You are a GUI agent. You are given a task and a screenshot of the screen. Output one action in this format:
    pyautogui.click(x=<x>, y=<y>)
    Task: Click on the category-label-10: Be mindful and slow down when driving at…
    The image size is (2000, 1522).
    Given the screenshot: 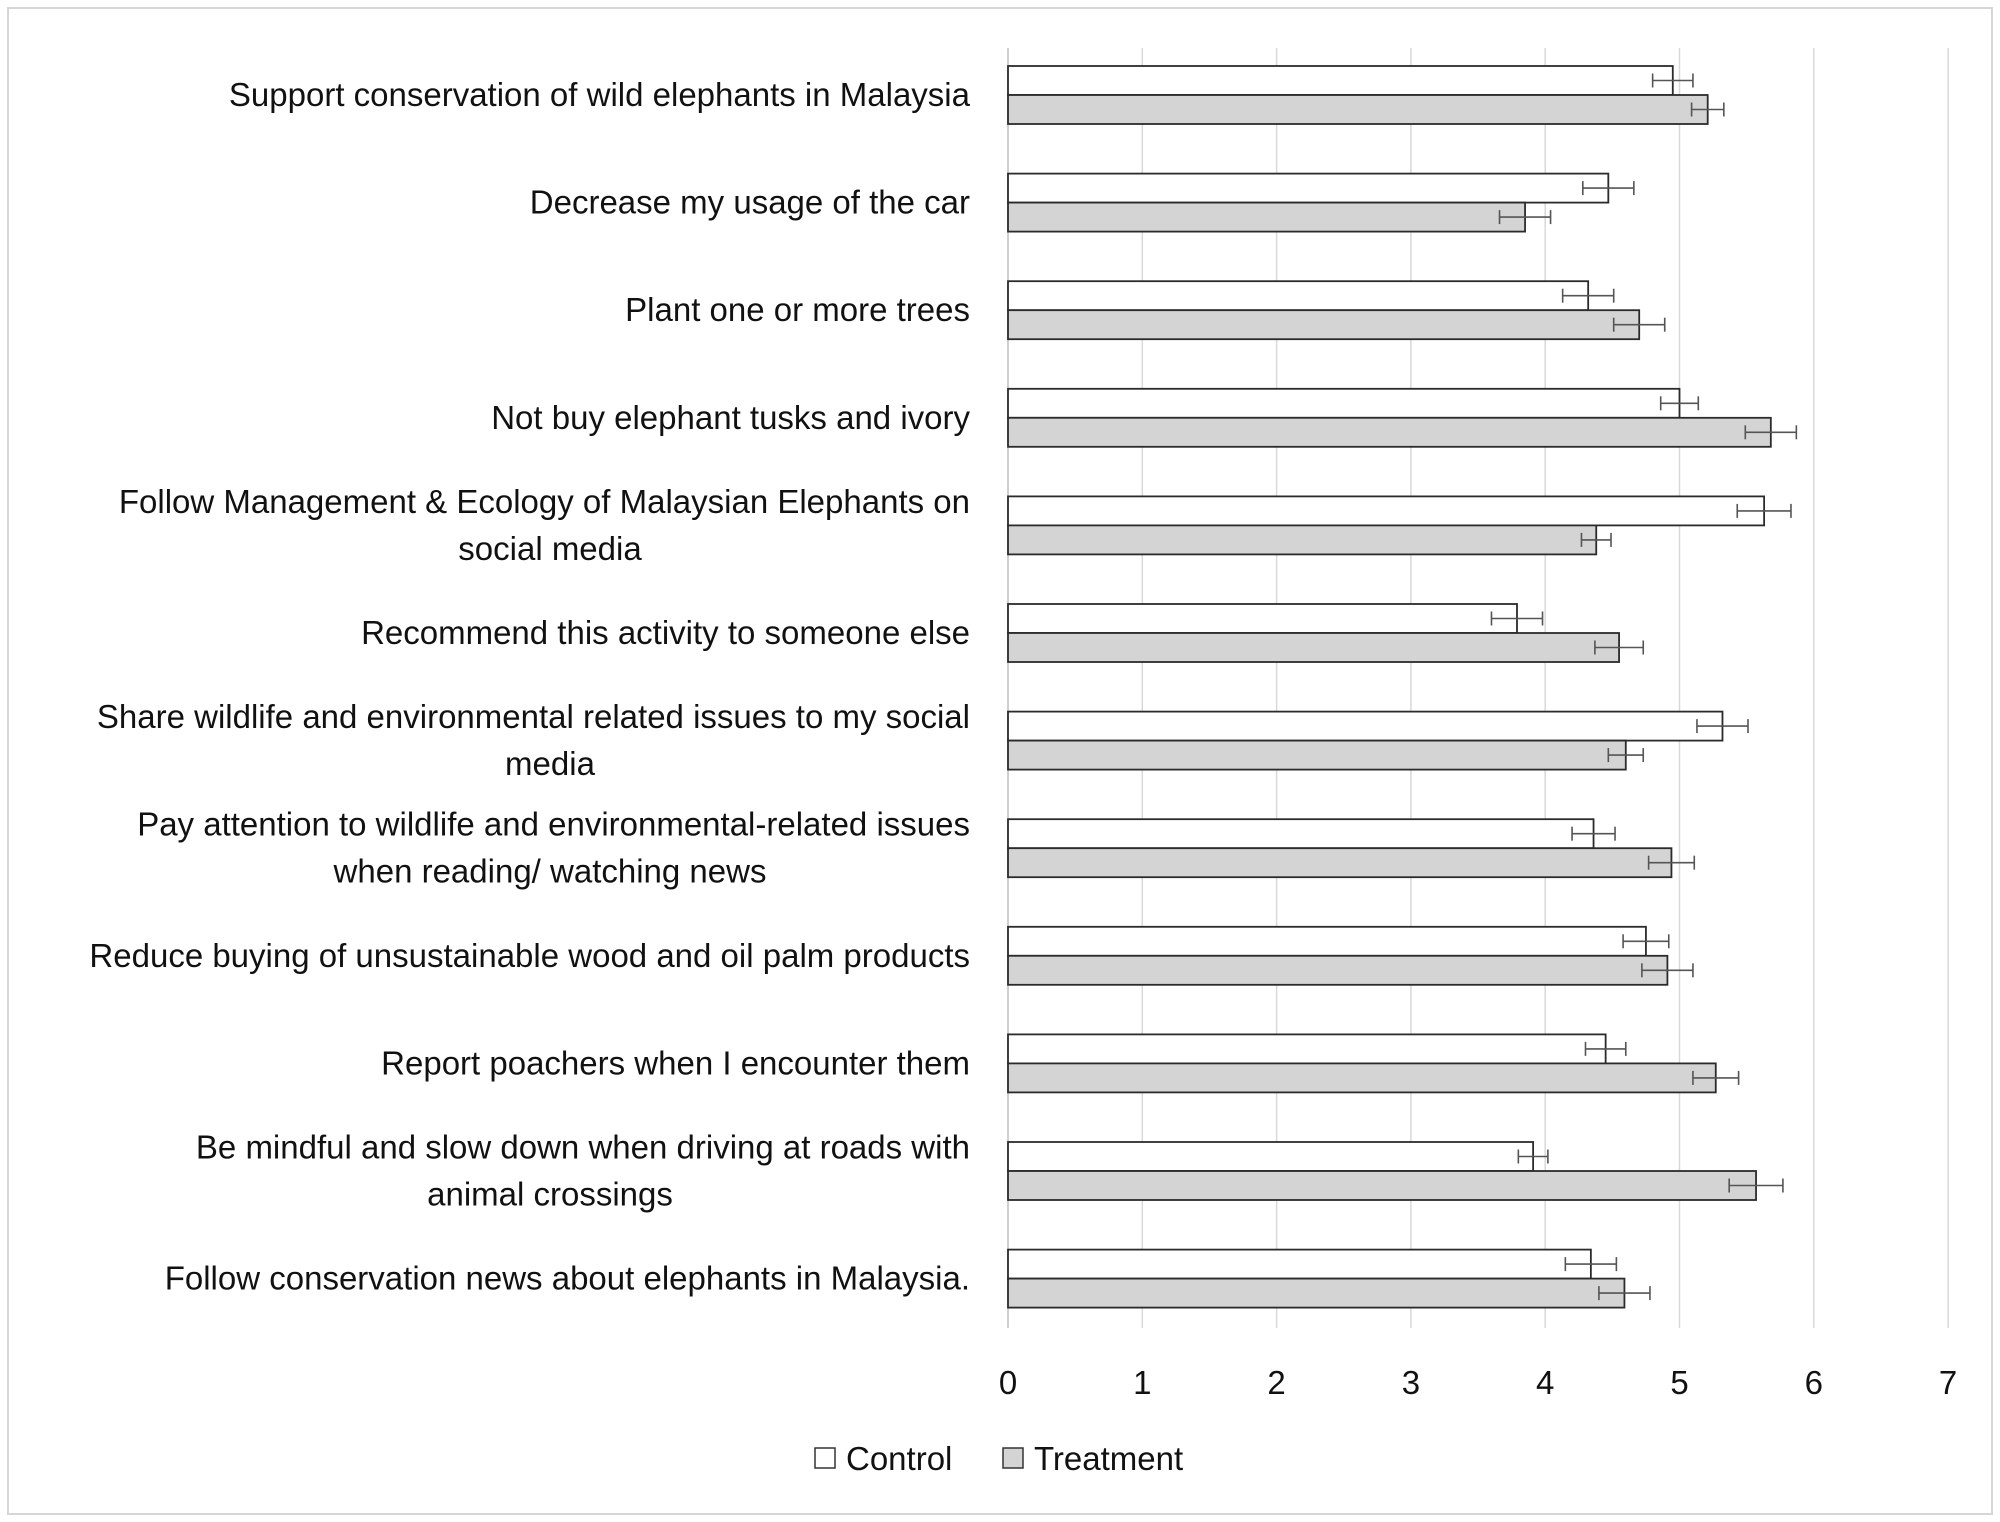 What is the action you would take?
    pyautogui.click(x=583, y=1171)
    